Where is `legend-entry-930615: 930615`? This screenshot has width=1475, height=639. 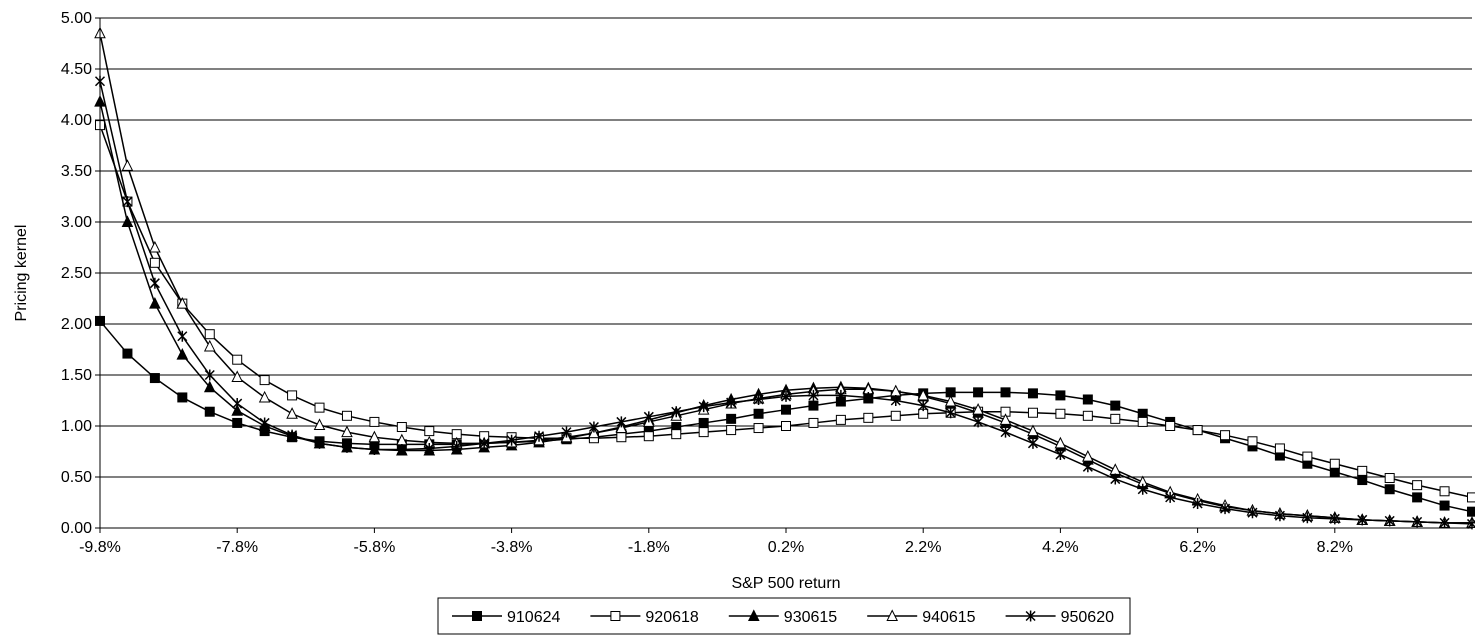 legend-entry-930615: 930615 is located at coordinates (782, 617).